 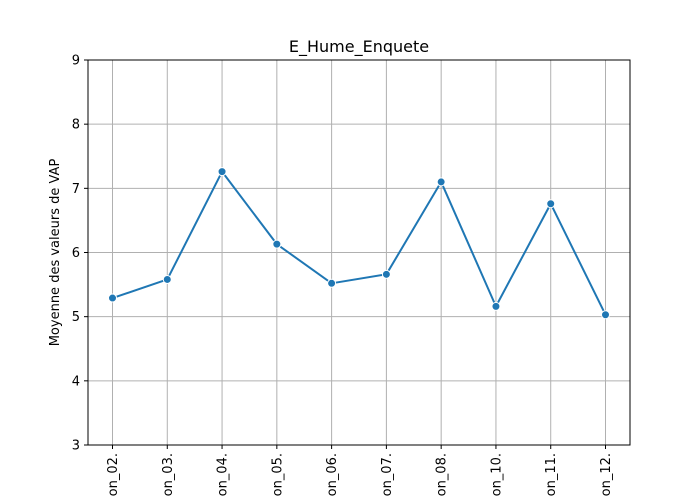 I want to click on x-tick-label: on_08., so click(x=442, y=474).